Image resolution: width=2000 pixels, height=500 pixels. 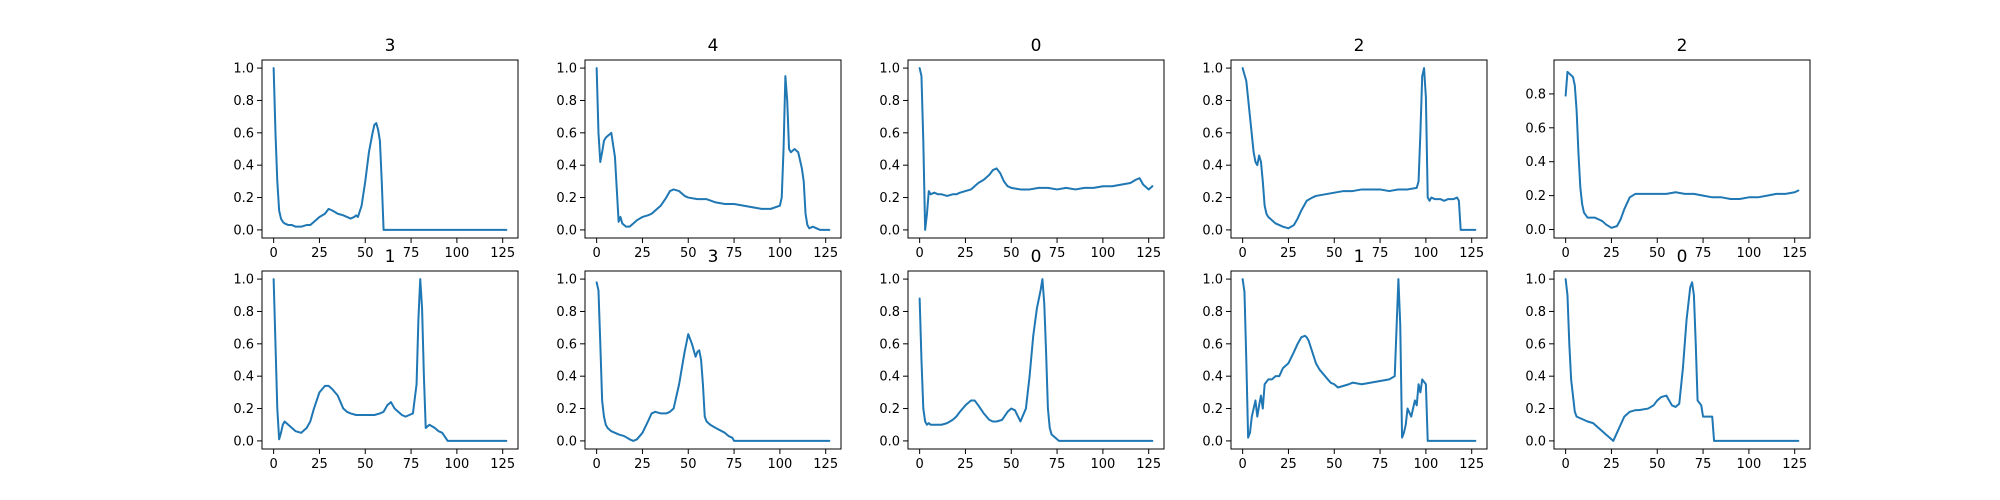 I want to click on subplot-4: 2 0 25 50 75 100 125 0.0 0.2 0.4 0.6 0.8 1.0, so click(x=1345, y=148).